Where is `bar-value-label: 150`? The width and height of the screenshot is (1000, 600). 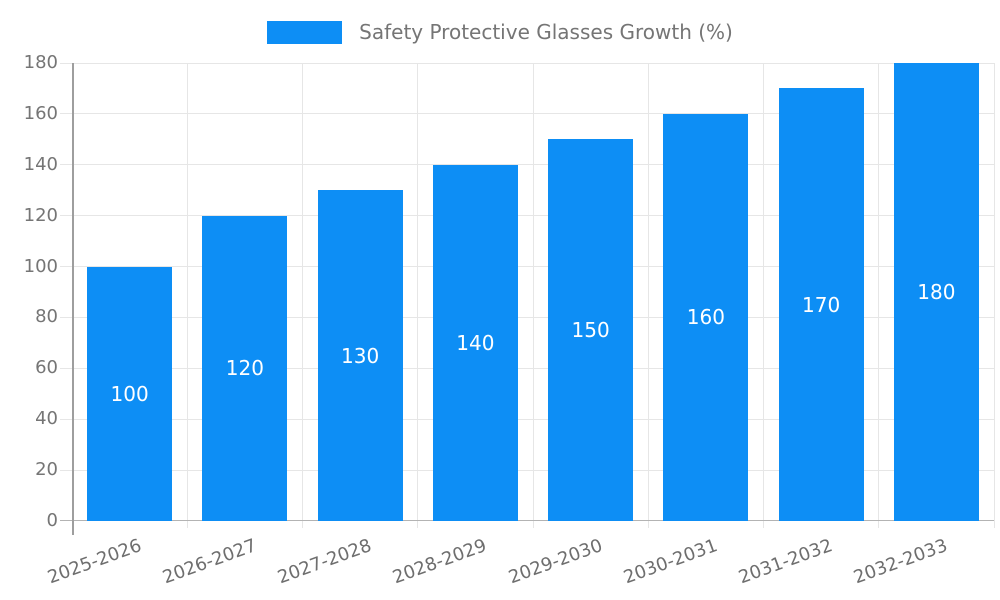 bar-value-label: 150 is located at coordinates (590, 330).